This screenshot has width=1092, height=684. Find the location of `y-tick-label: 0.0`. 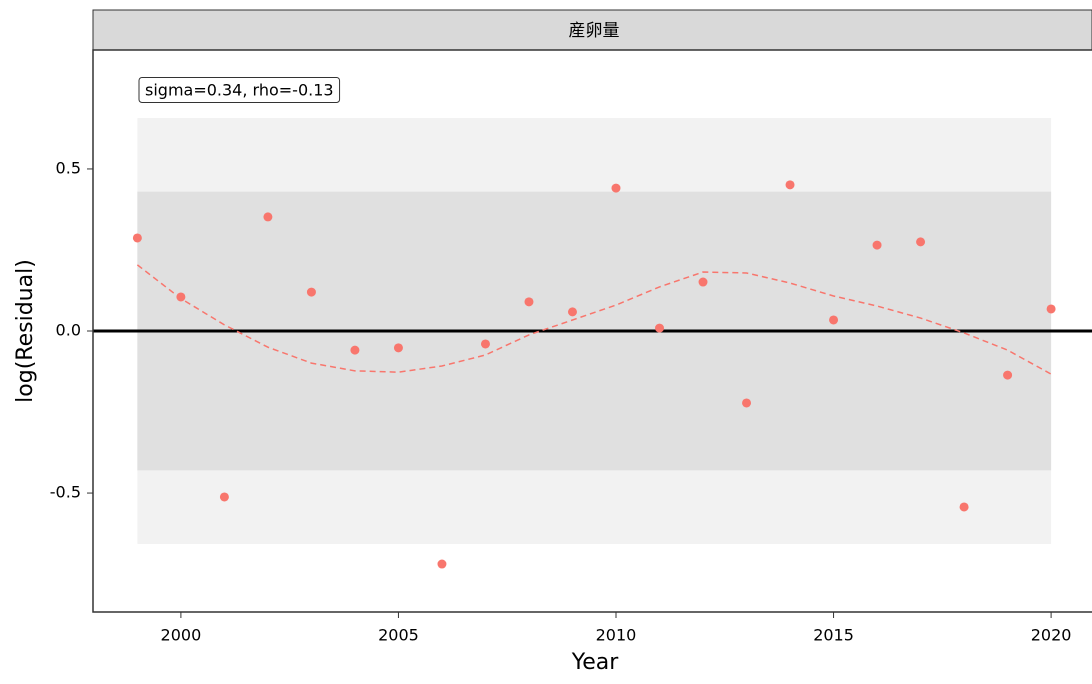

y-tick-label: 0.0 is located at coordinates (68, 330).